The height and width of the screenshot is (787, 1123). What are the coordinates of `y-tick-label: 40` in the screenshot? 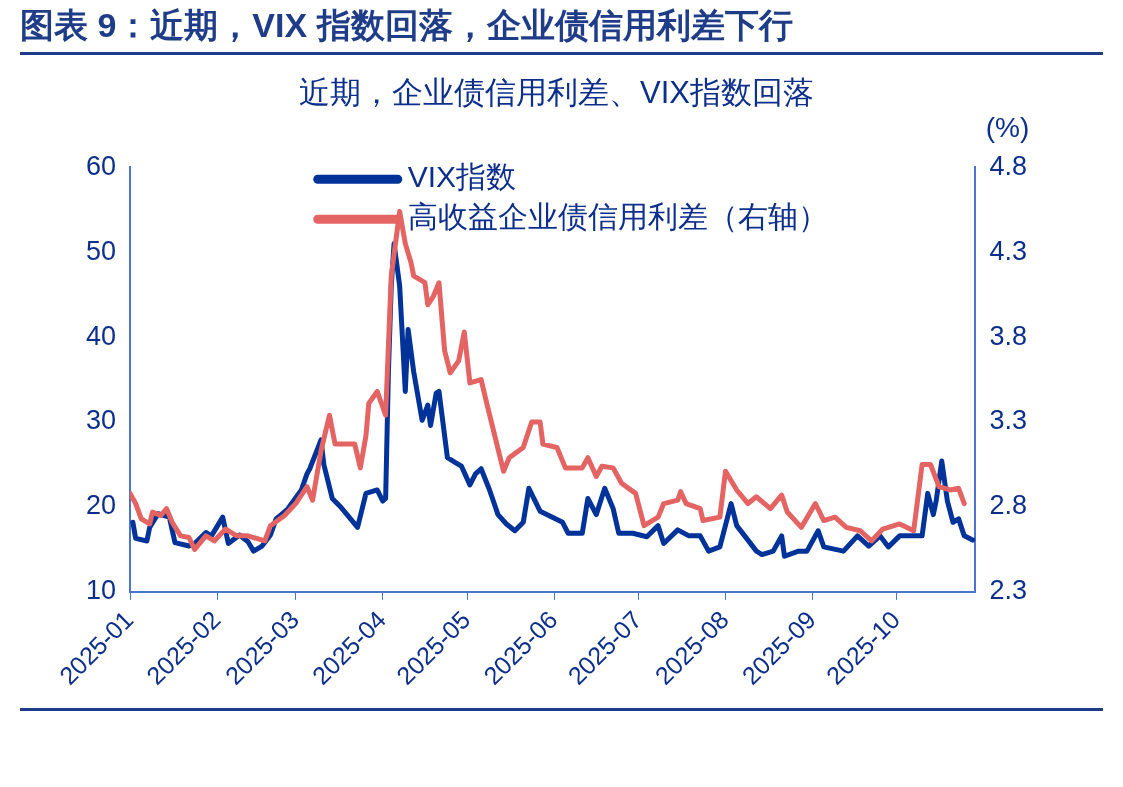 It's located at (101, 335).